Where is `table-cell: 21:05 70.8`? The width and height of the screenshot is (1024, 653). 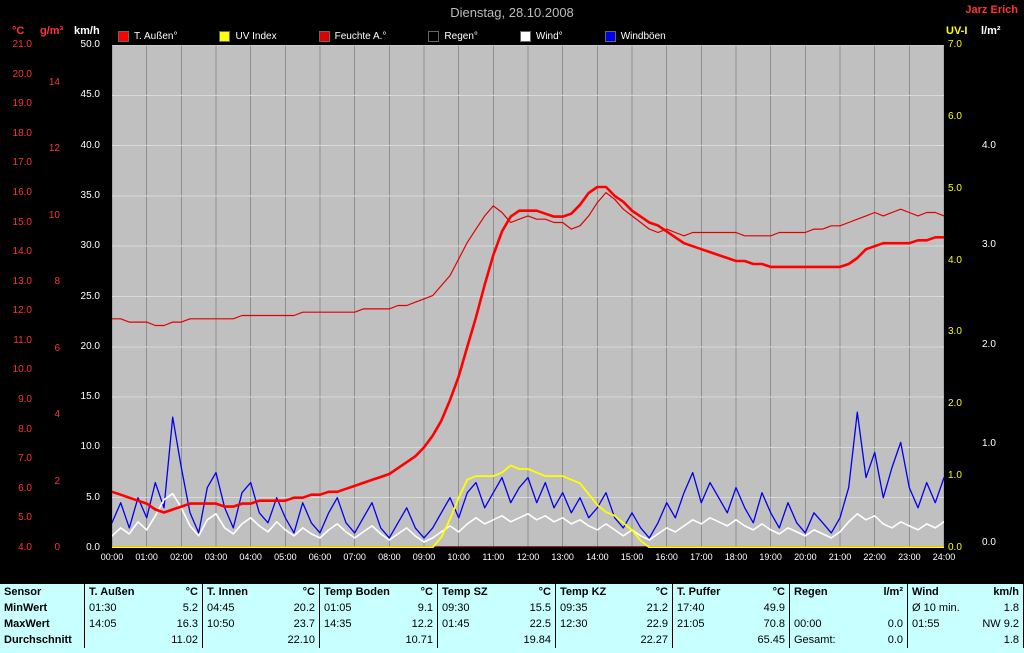 table-cell: 21:05 70.8 is located at coordinates (731, 624).